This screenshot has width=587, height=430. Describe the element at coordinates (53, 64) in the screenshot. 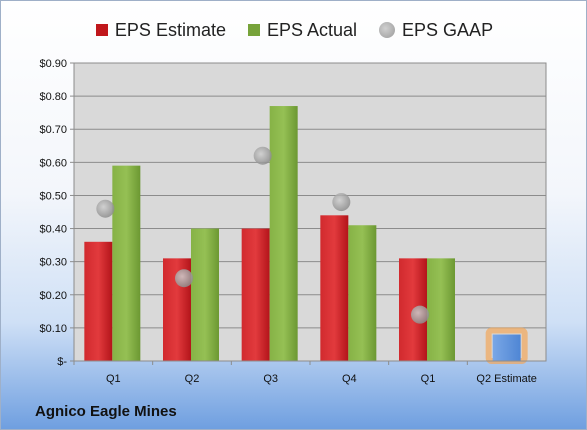

I see `y-tick-label: $0.90` at that location.